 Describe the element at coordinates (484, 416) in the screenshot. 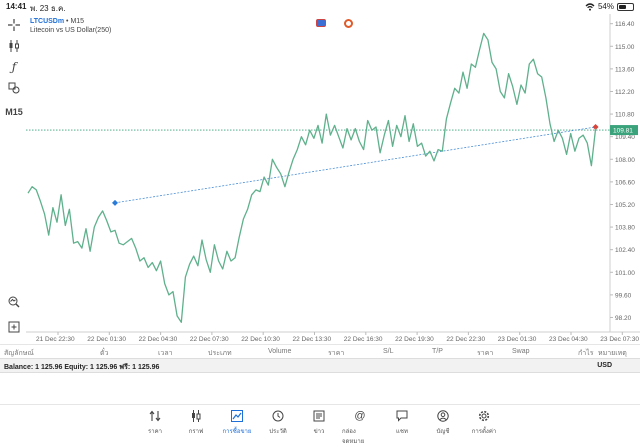

I see `settings-gear-icon` at that location.